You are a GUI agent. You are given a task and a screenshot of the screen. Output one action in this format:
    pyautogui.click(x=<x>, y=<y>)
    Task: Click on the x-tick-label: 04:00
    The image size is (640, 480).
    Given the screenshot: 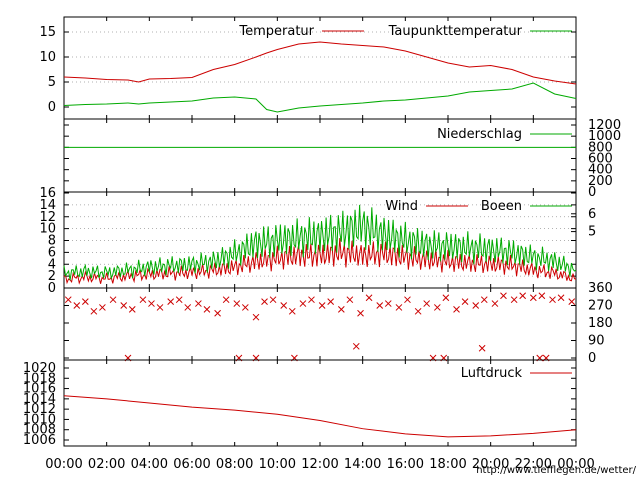 What is the action you would take?
    pyautogui.click(x=149, y=464)
    